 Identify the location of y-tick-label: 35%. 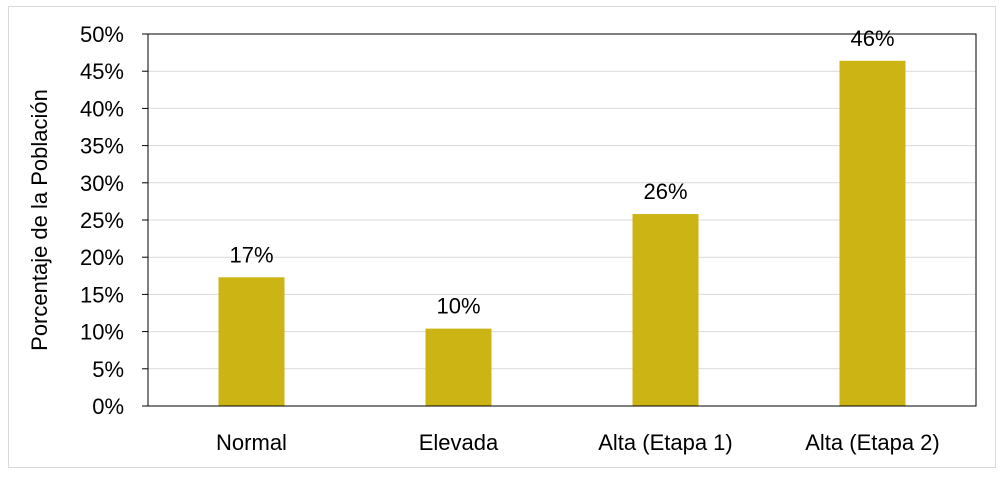
(102, 146).